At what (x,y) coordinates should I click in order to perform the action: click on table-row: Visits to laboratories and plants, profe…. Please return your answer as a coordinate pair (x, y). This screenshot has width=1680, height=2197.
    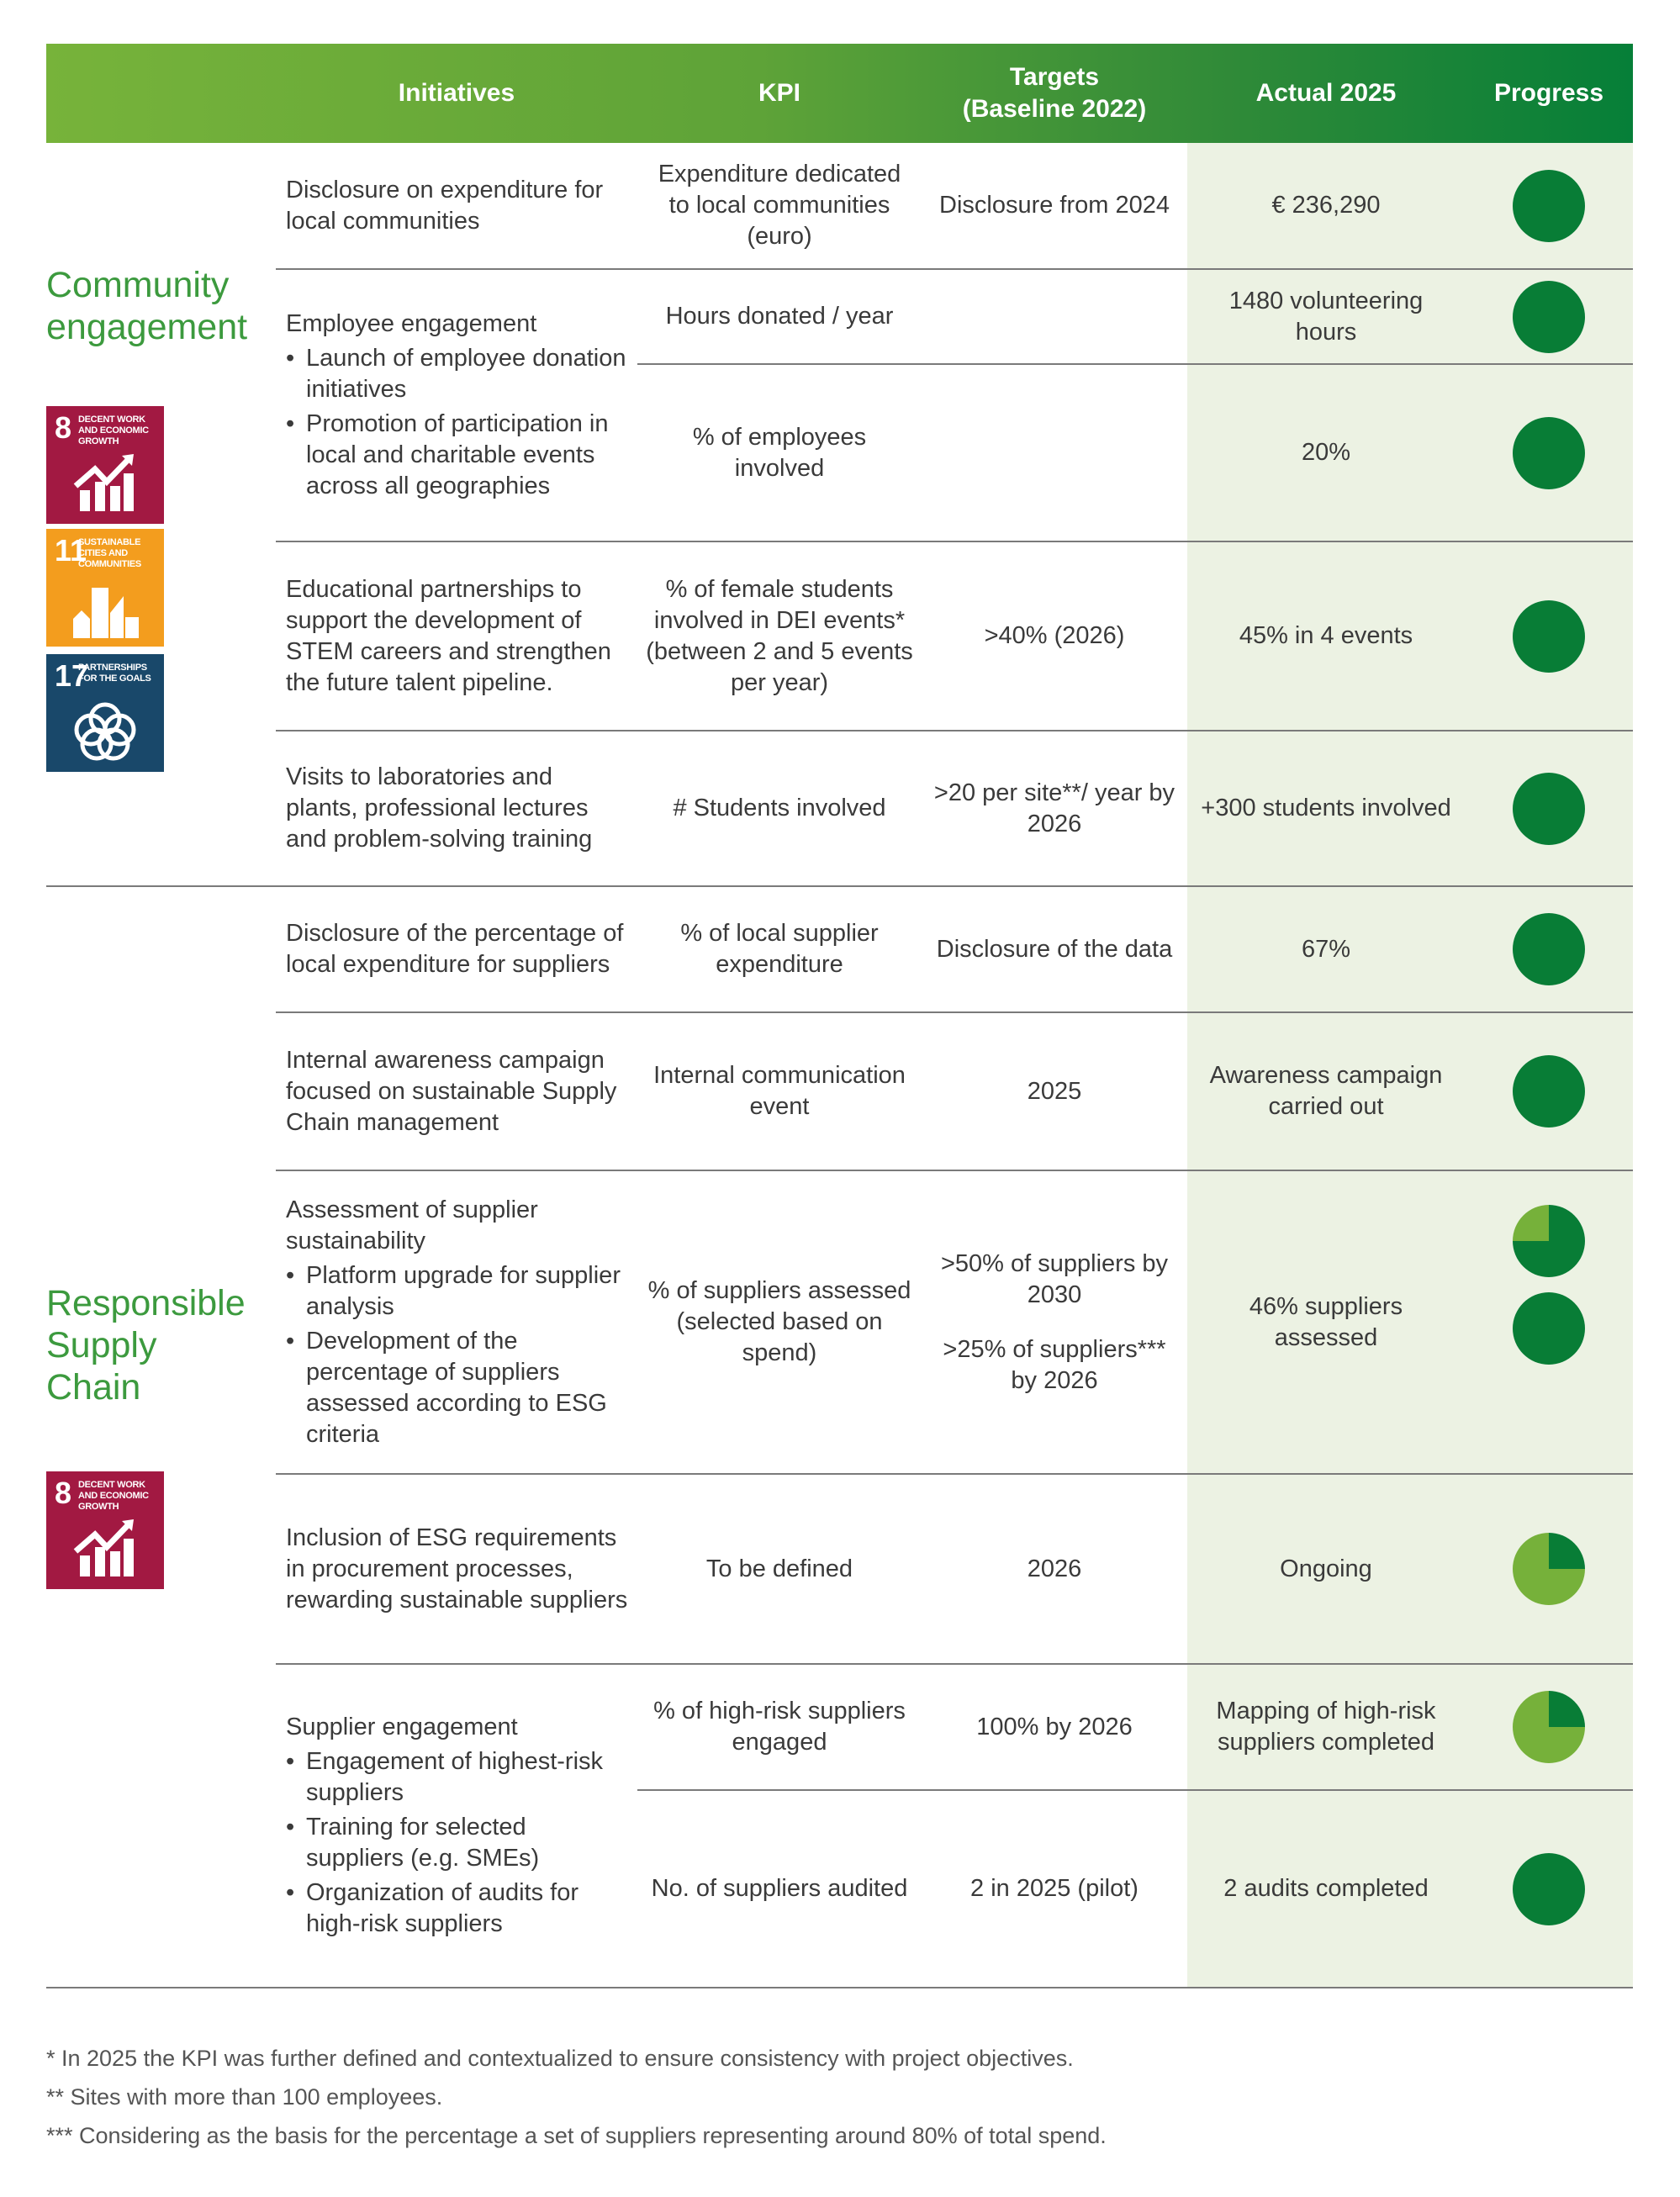
    Looking at the image, I should click on (839, 809).